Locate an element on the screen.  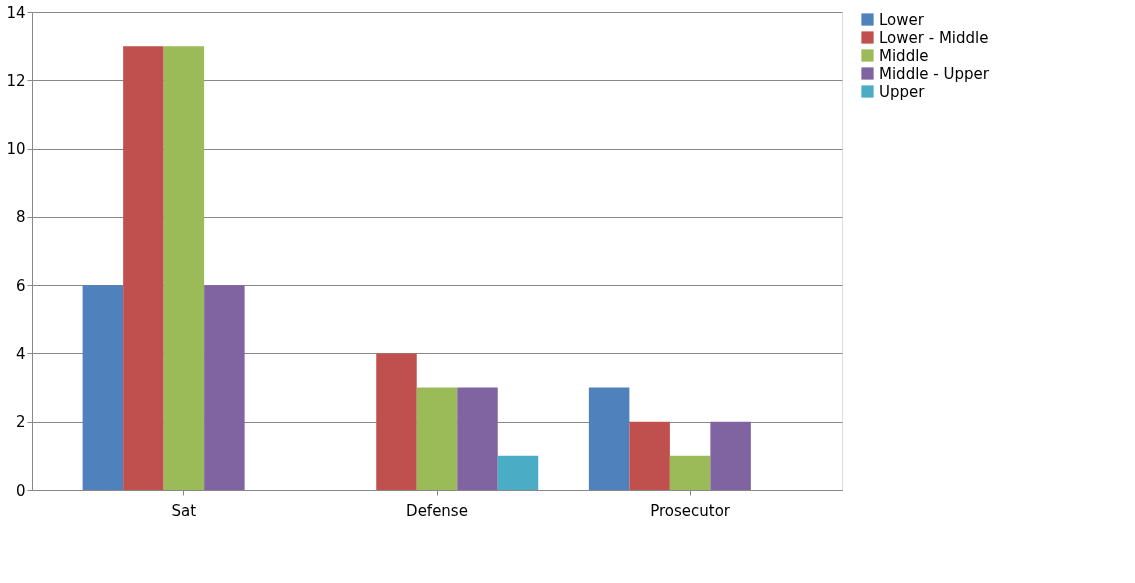
y-tick-label: 6 is located at coordinates (20, 285).